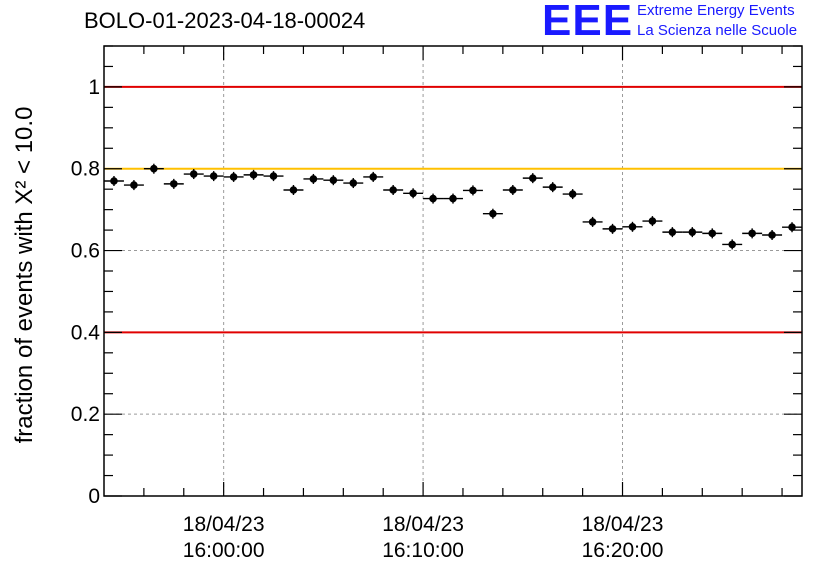 Image resolution: width=836 pixels, height=572 pixels. Describe the element at coordinates (24, 275) in the screenshot. I see `y-axis-label: fraction of events with X² < 10.0` at that location.